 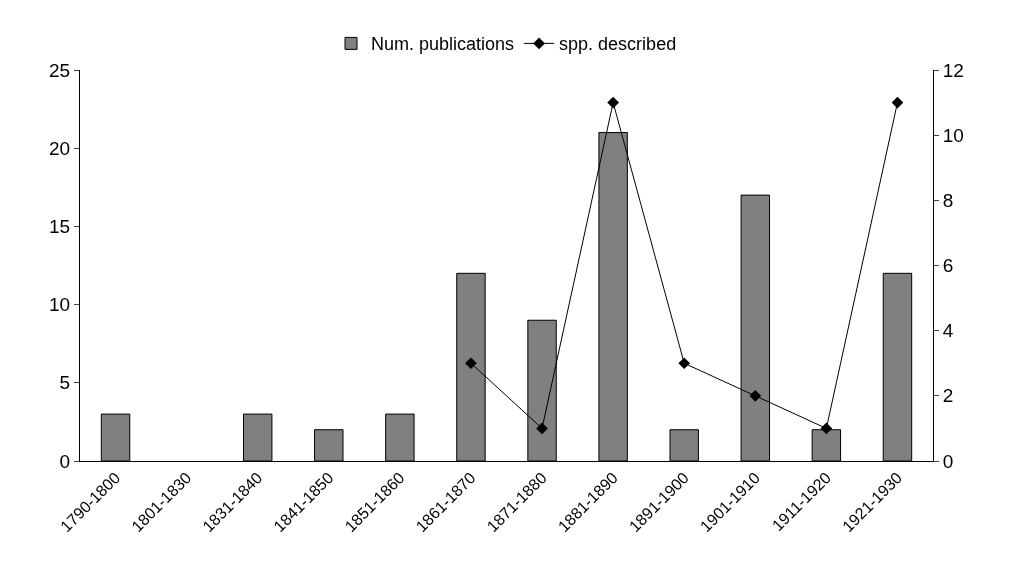 What do you see at coordinates (948, 200) in the screenshot?
I see `y2-tick-label: 8` at bounding box center [948, 200].